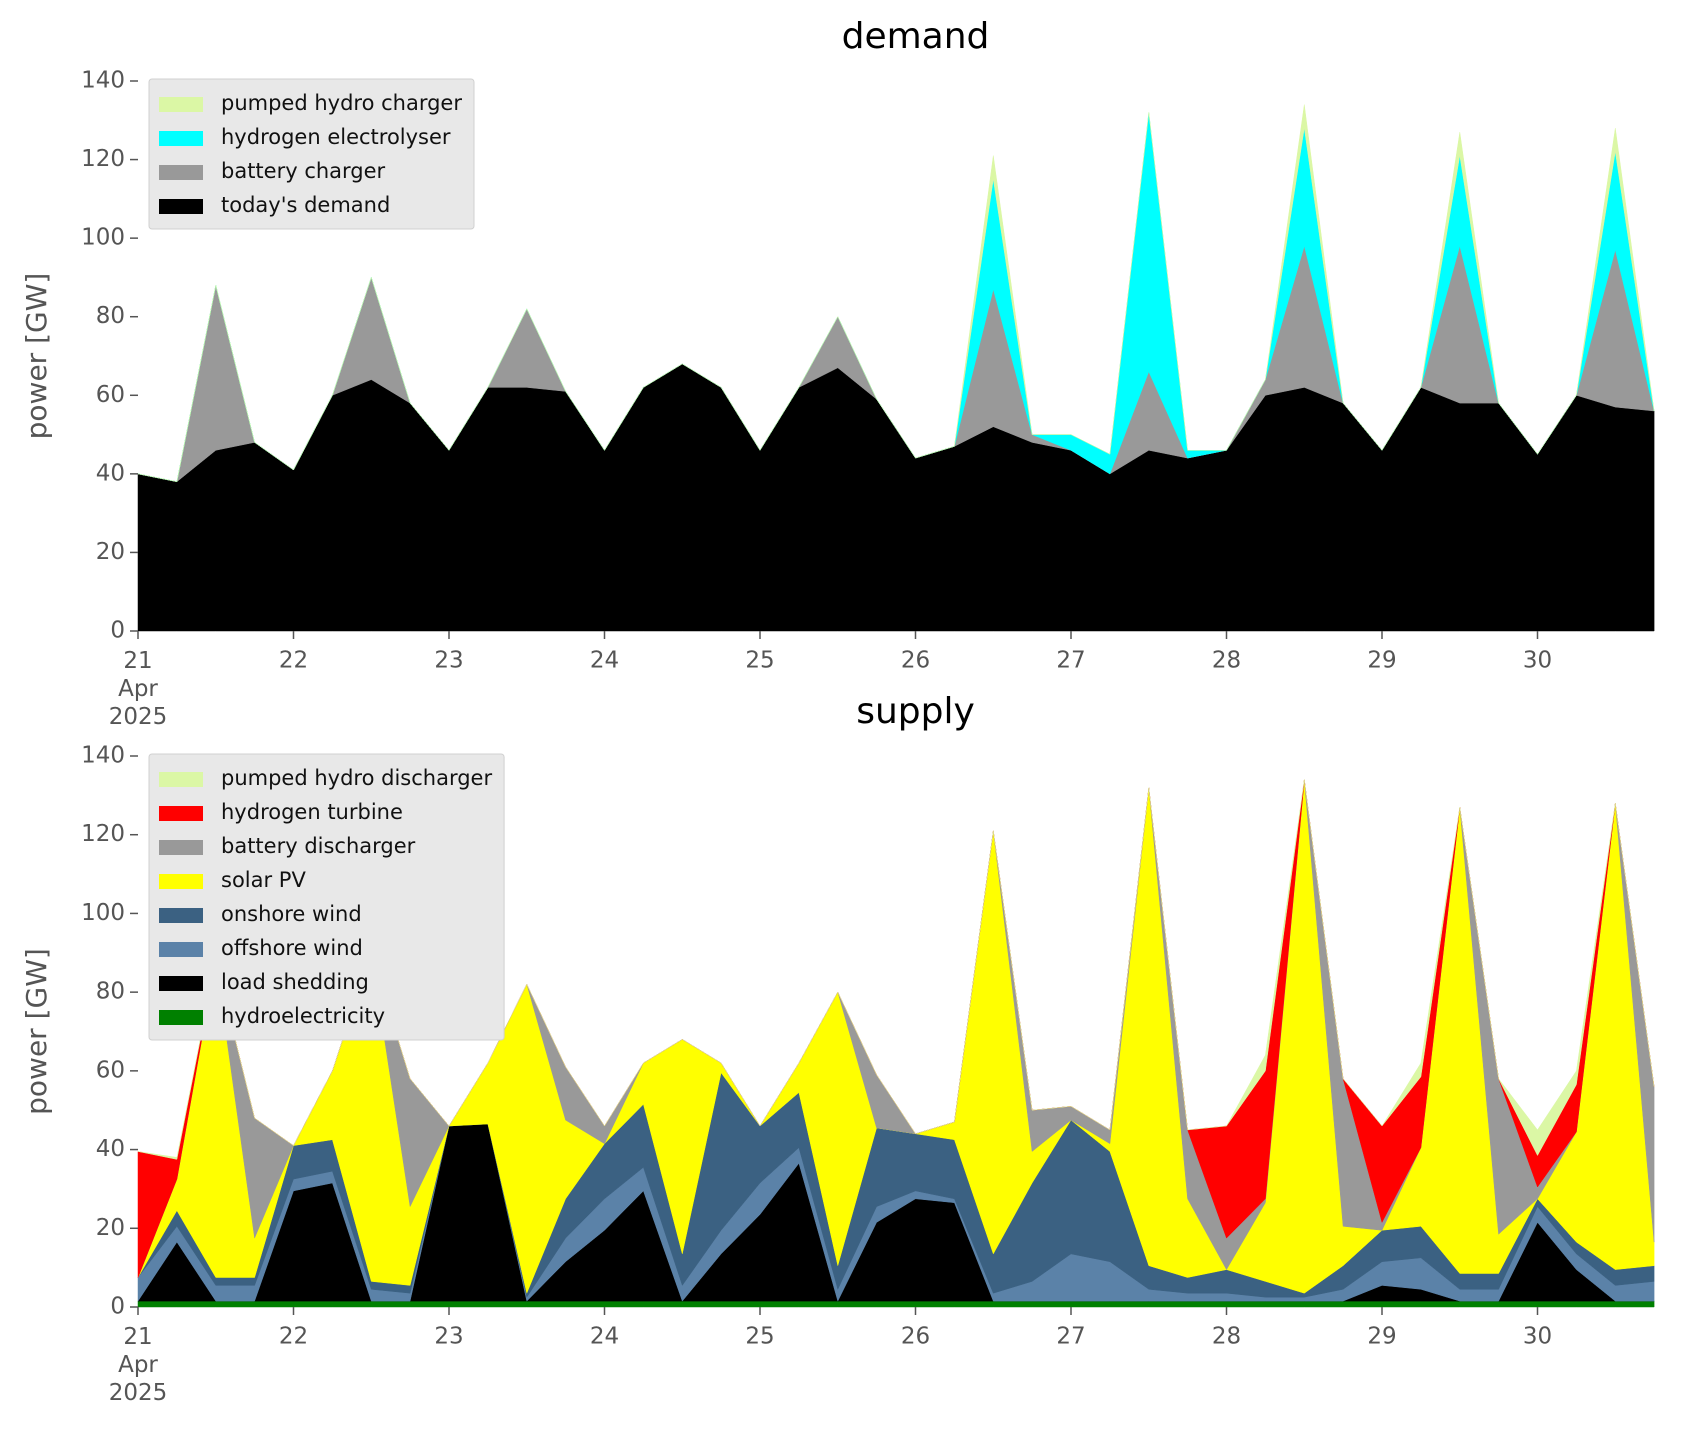  Describe the element at coordinates (318, 846) in the screenshot. I see `legend-label: battery discharger` at that location.